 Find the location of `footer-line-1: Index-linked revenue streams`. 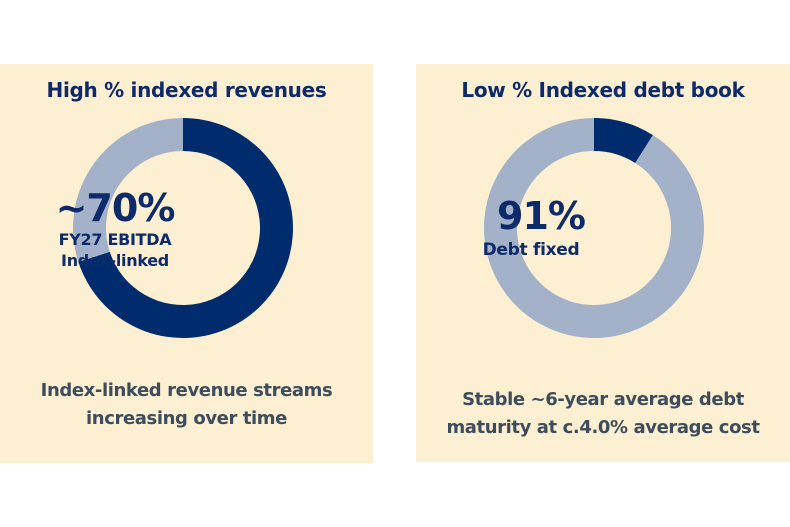

footer-line-1: Index-linked revenue streams is located at coordinates (186, 390).